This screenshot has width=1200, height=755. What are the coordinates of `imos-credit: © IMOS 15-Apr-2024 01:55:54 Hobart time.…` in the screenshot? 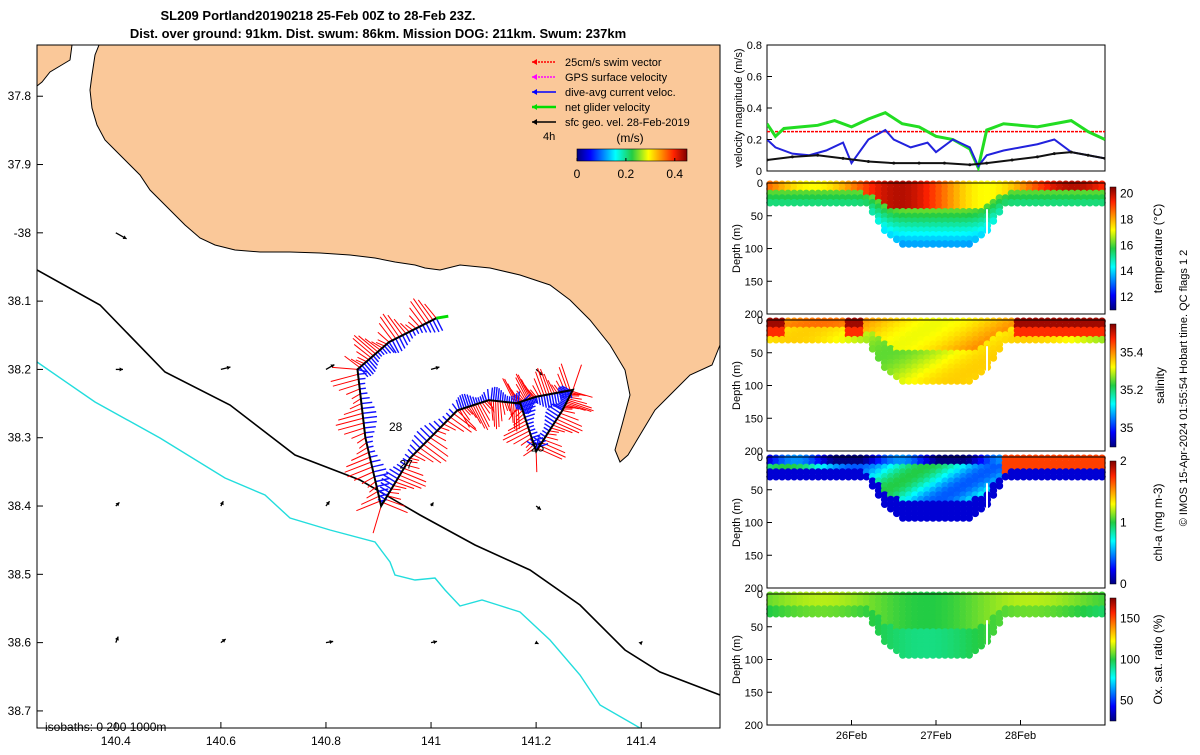 It's located at (1184, 388).